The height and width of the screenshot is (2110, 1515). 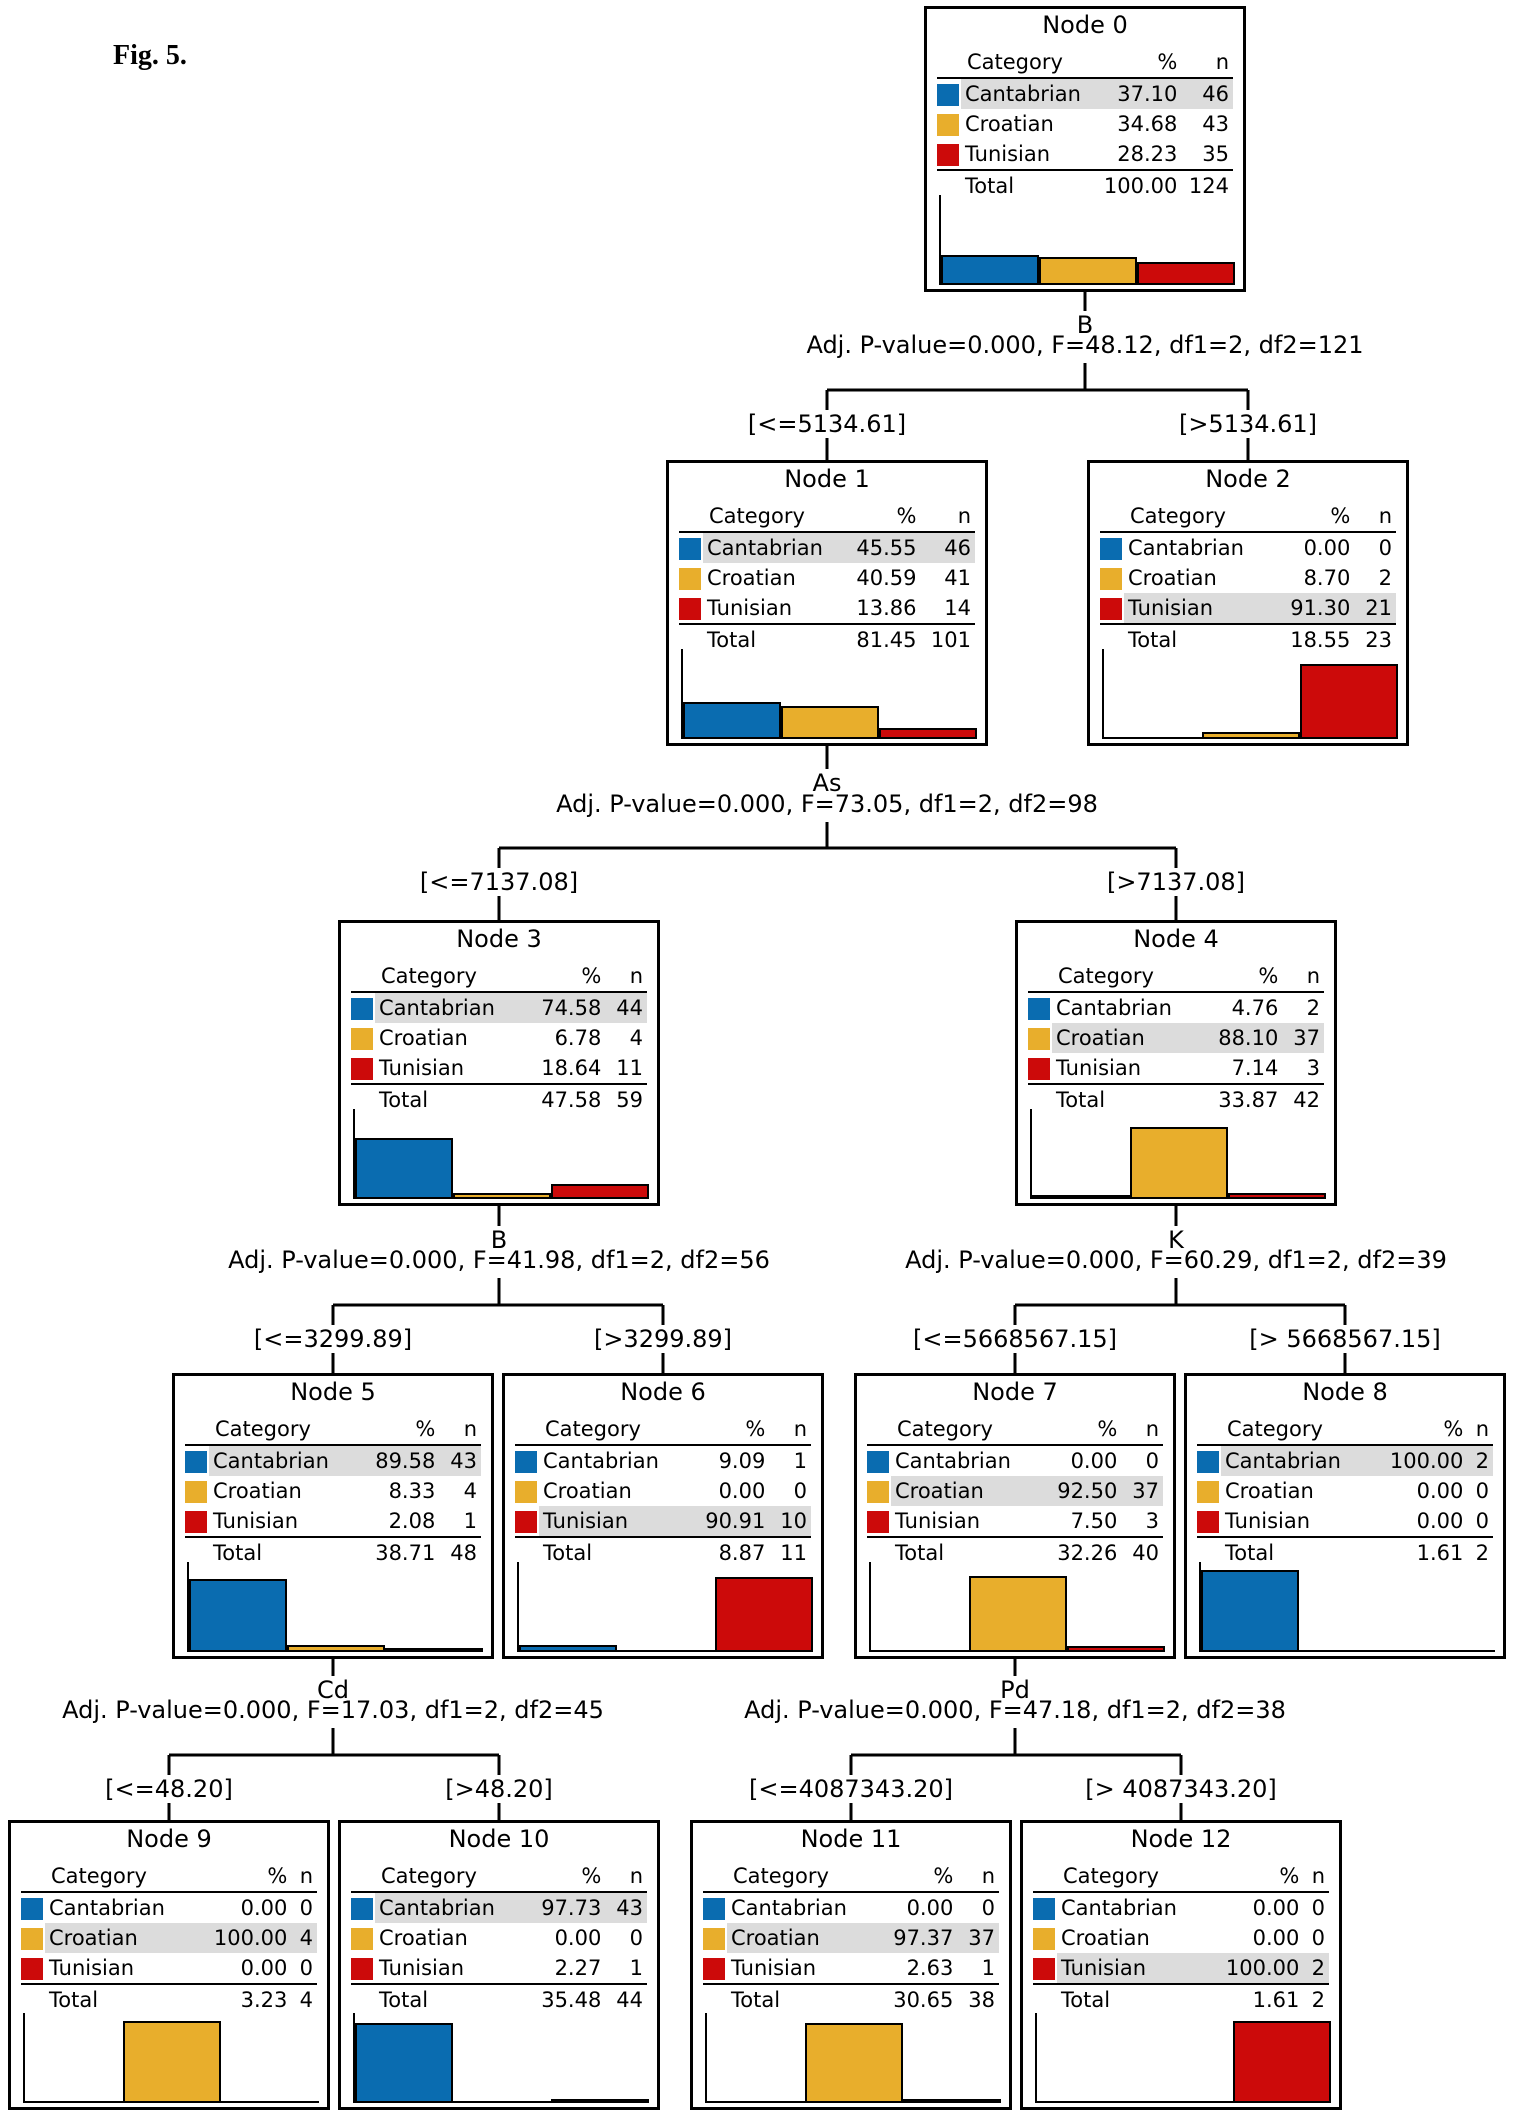 What do you see at coordinates (499, 1069) in the screenshot?
I see `table-row: Tunisian 18.64 11` at bounding box center [499, 1069].